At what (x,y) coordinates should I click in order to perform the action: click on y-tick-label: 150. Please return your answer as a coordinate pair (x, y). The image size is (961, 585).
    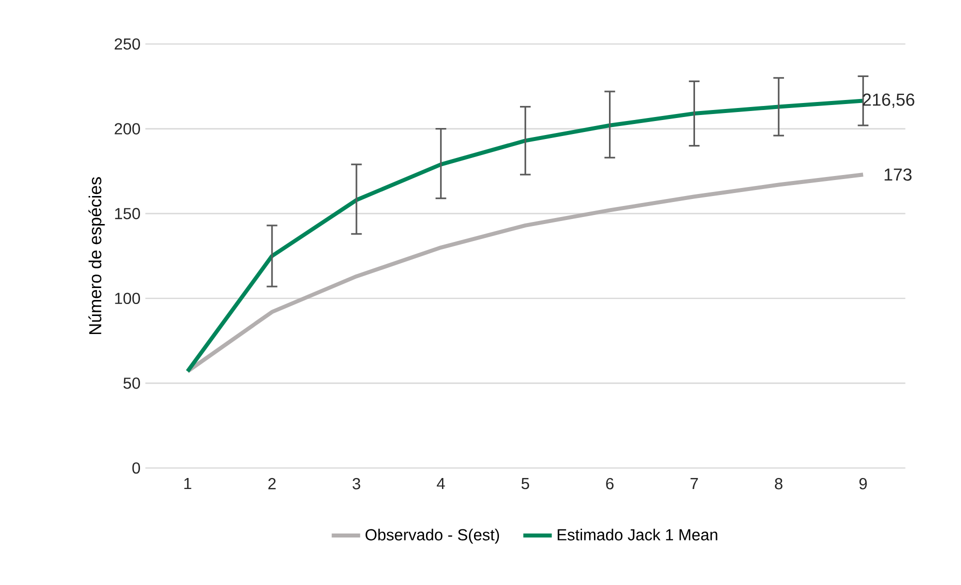
    Looking at the image, I should click on (127, 214).